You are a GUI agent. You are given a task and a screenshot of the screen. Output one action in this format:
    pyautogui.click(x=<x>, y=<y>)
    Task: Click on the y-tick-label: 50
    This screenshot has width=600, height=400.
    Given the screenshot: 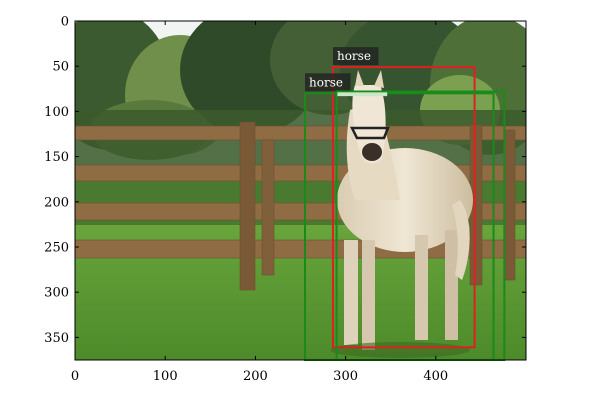 What is the action you would take?
    pyautogui.click(x=60, y=67)
    